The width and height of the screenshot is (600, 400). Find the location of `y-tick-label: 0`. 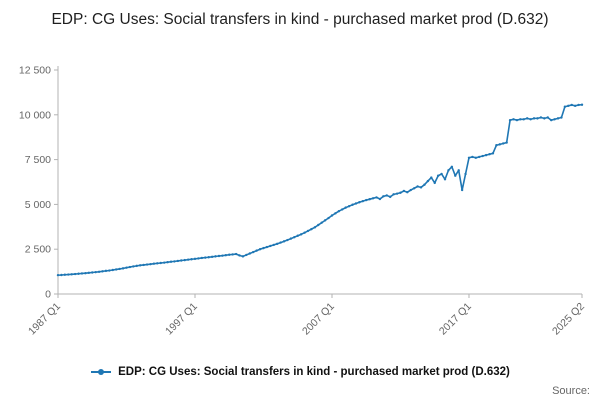

y-tick-label: 0 is located at coordinates (48, 295).